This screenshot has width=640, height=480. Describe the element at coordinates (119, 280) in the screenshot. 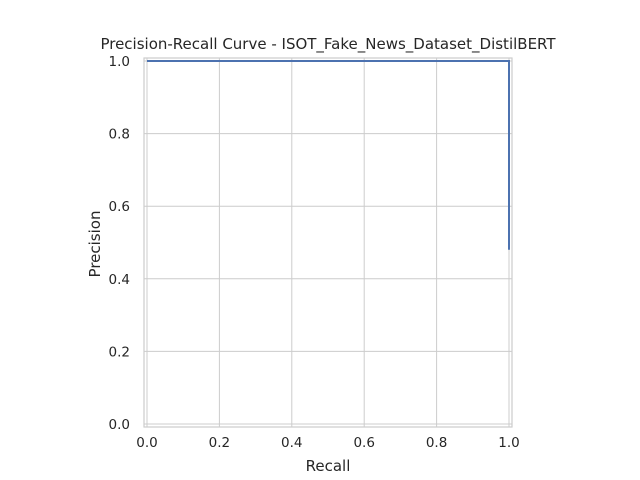

I see `y-tick-label: 0.4` at that location.